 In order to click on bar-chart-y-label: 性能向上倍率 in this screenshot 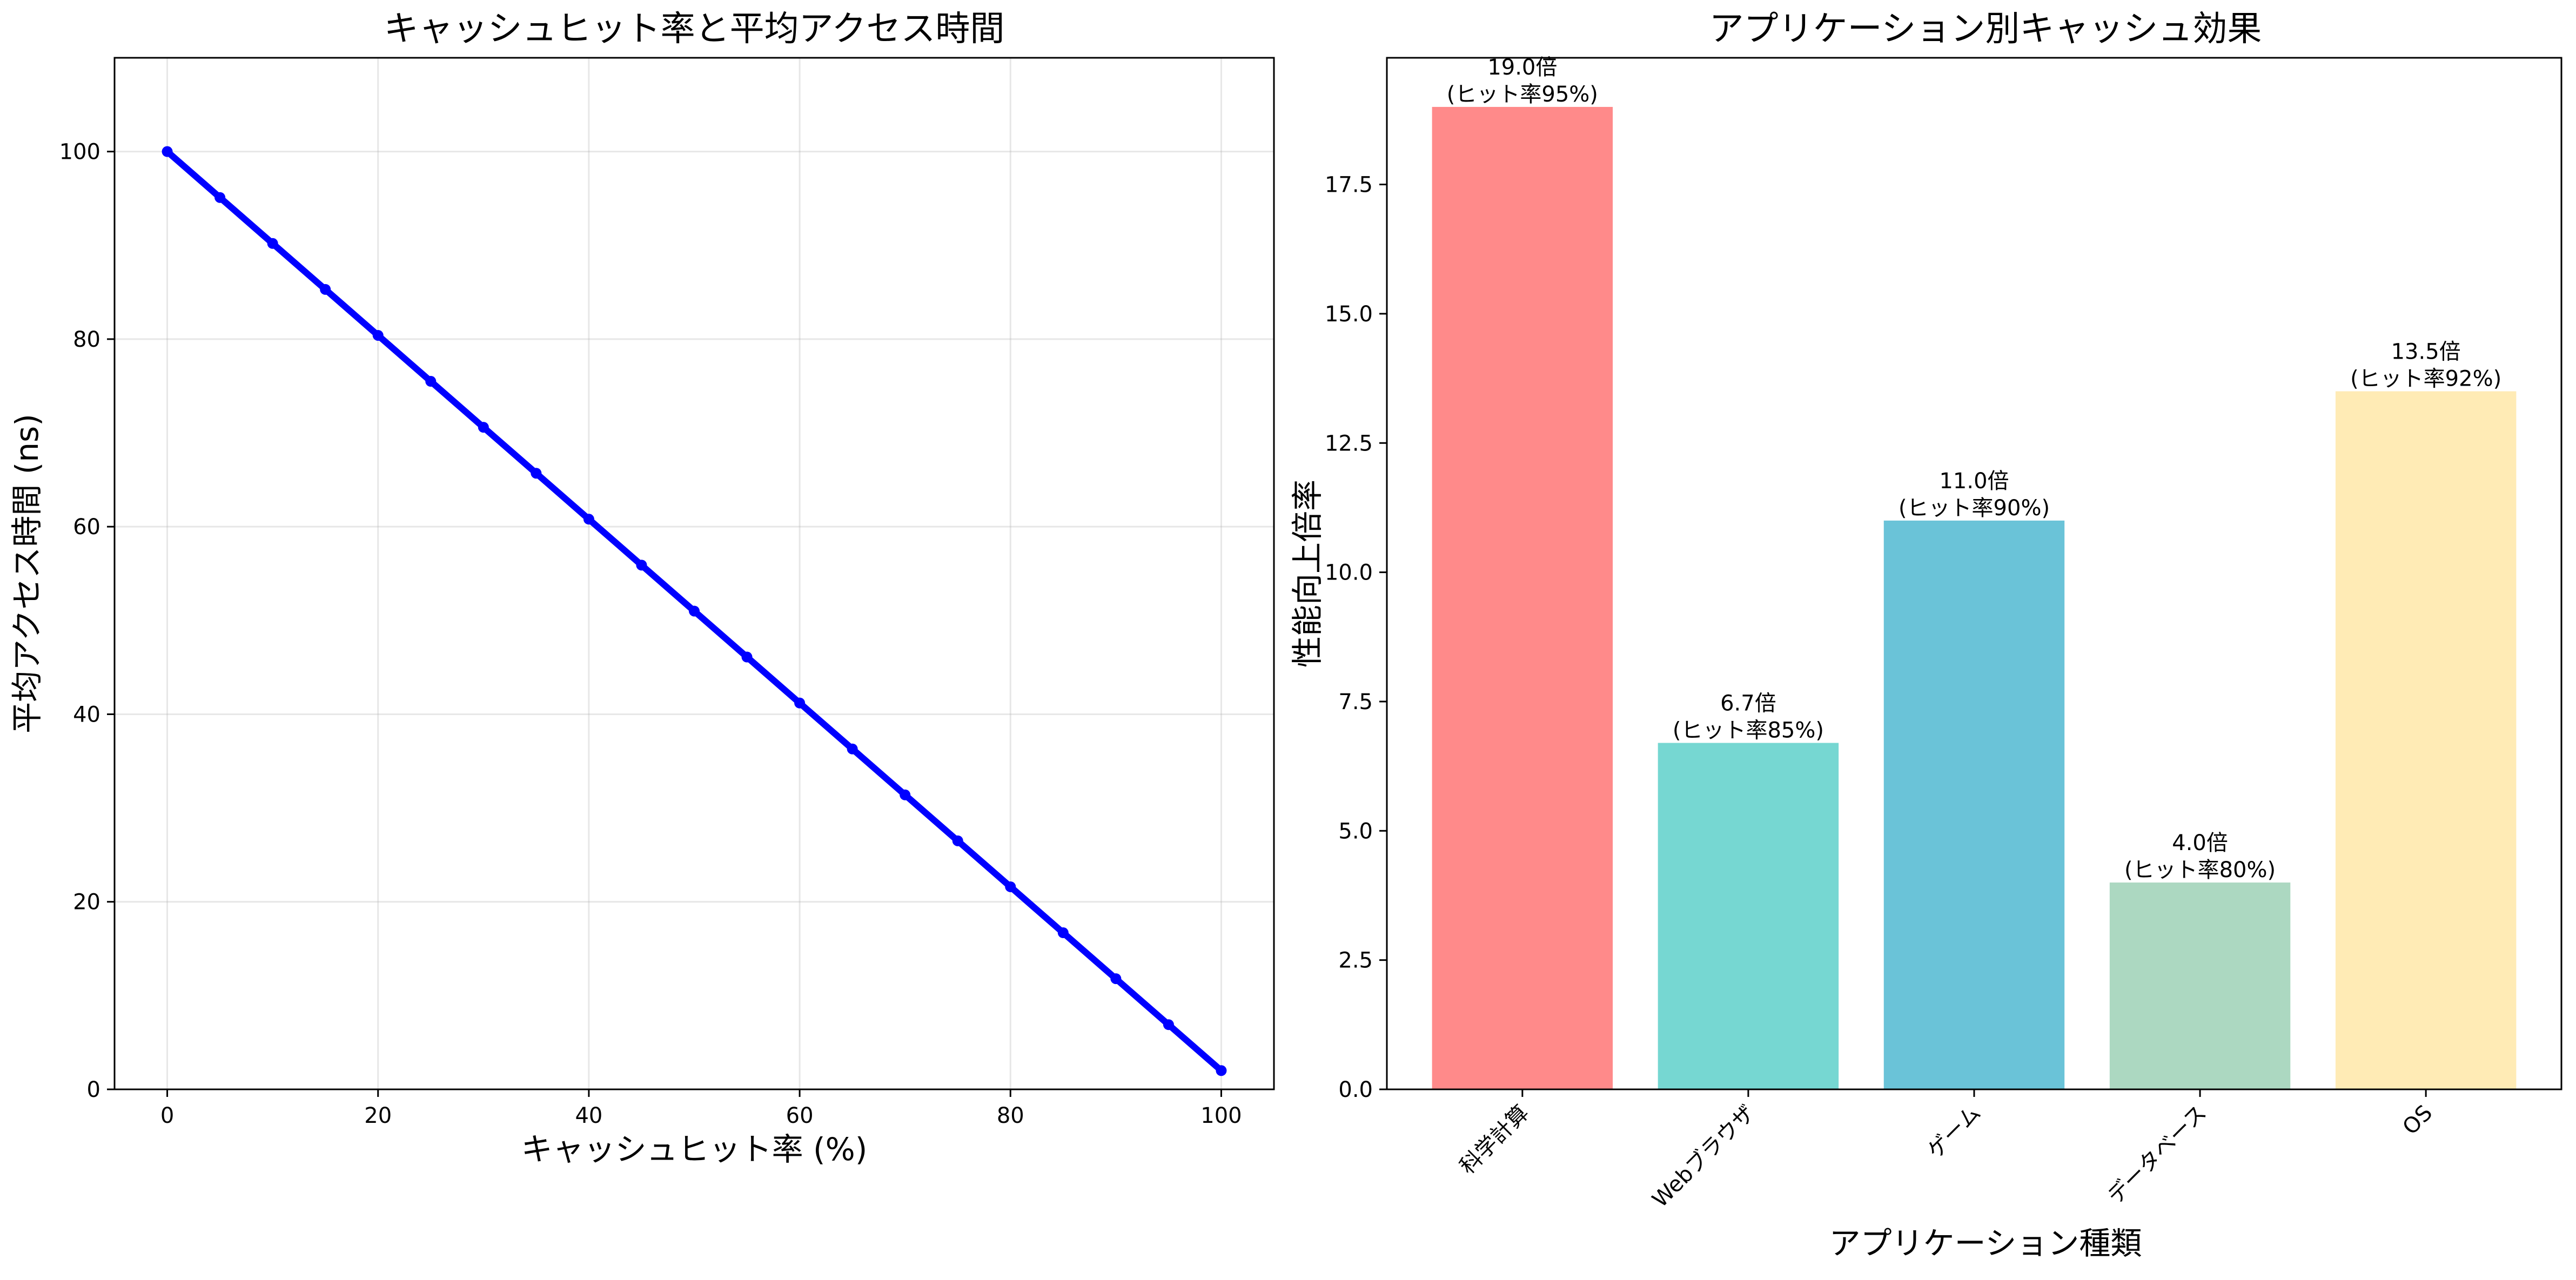, I will do `click(1308, 574)`.